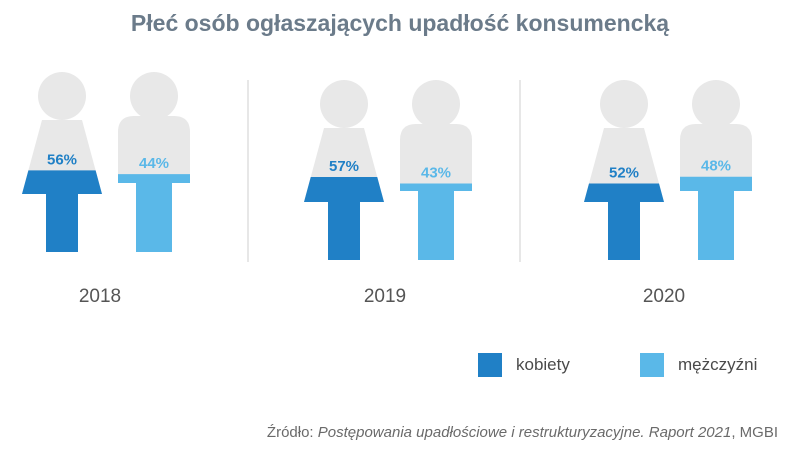  What do you see at coordinates (624, 172) in the screenshot?
I see `women-value-label: 52%` at bounding box center [624, 172].